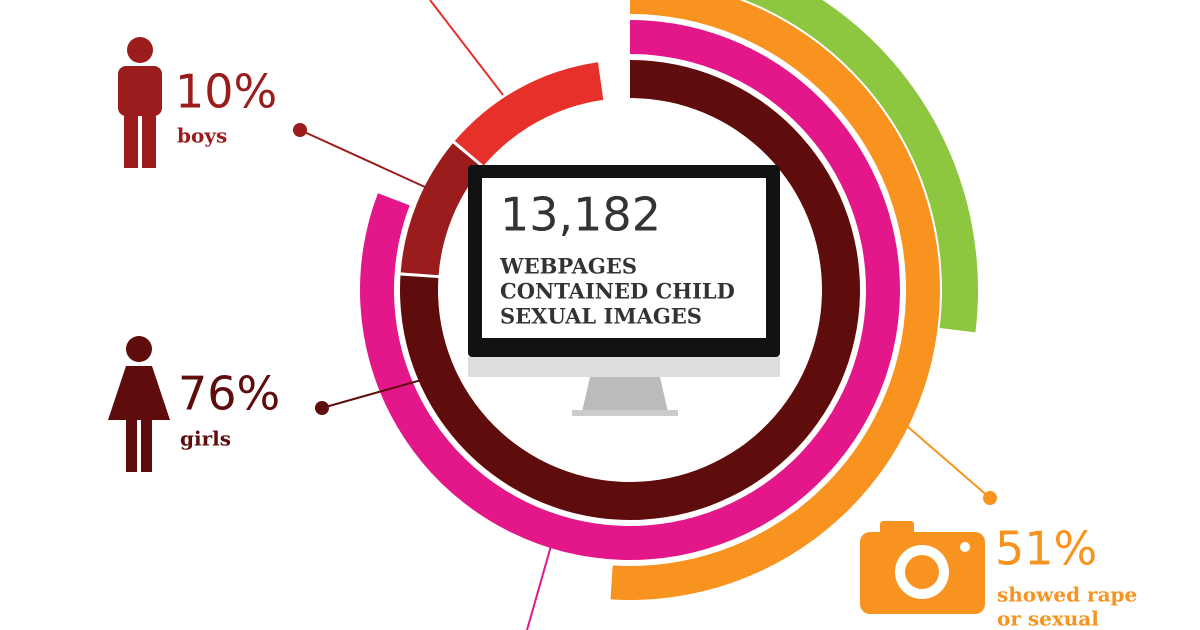 Image resolution: width=1200 pixels, height=630 pixels. I want to click on center-line: SEXUAL IMAGES, so click(601, 316).